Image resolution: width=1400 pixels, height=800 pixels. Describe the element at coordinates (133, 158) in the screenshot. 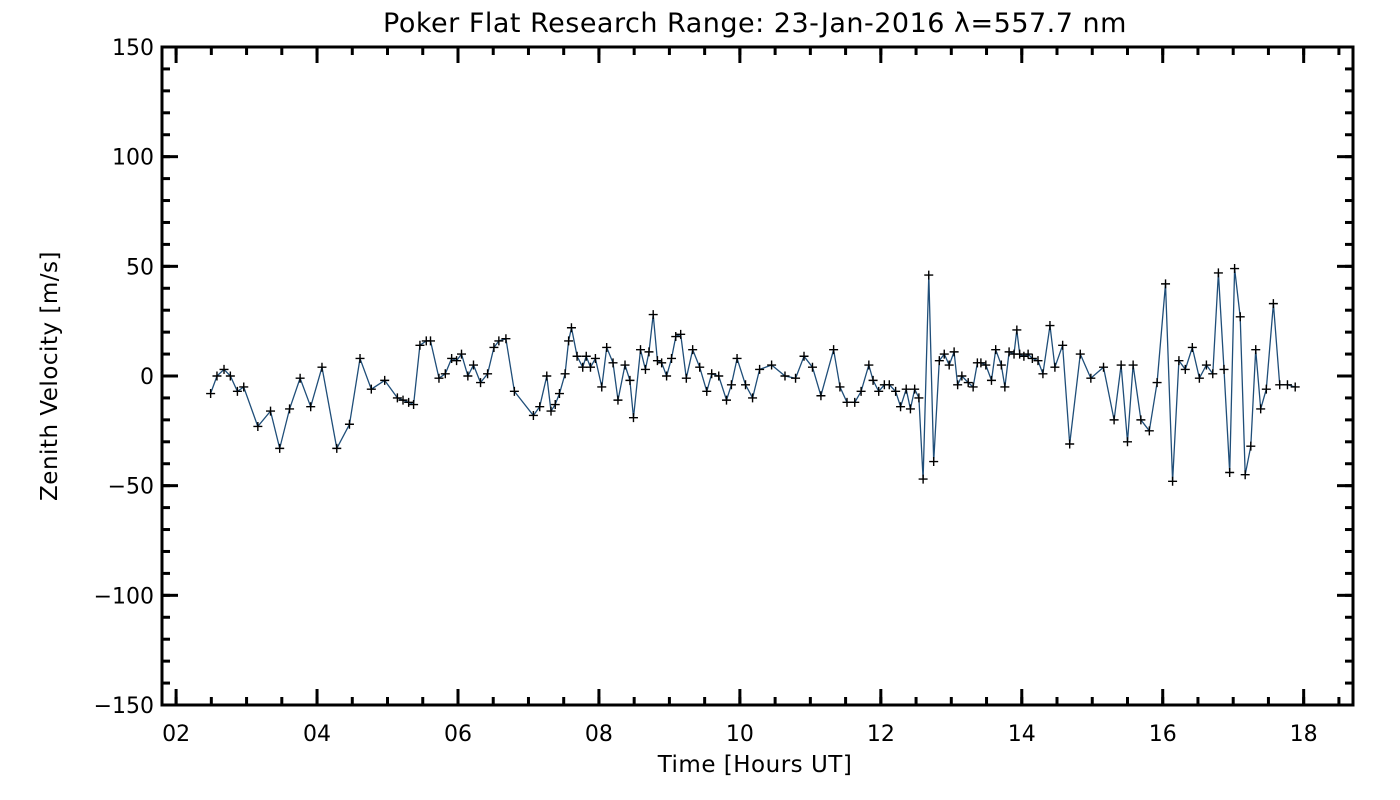

I see `y-tick-label: 100` at that location.